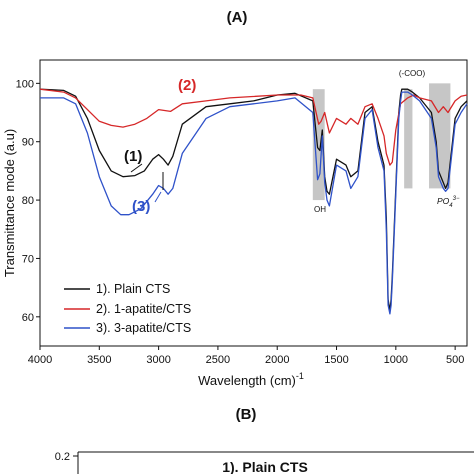 The height and width of the screenshot is (474, 474). Describe the element at coordinates (62, 457) in the screenshot. I see `plot-b-ytick-label: 0.2` at that location.